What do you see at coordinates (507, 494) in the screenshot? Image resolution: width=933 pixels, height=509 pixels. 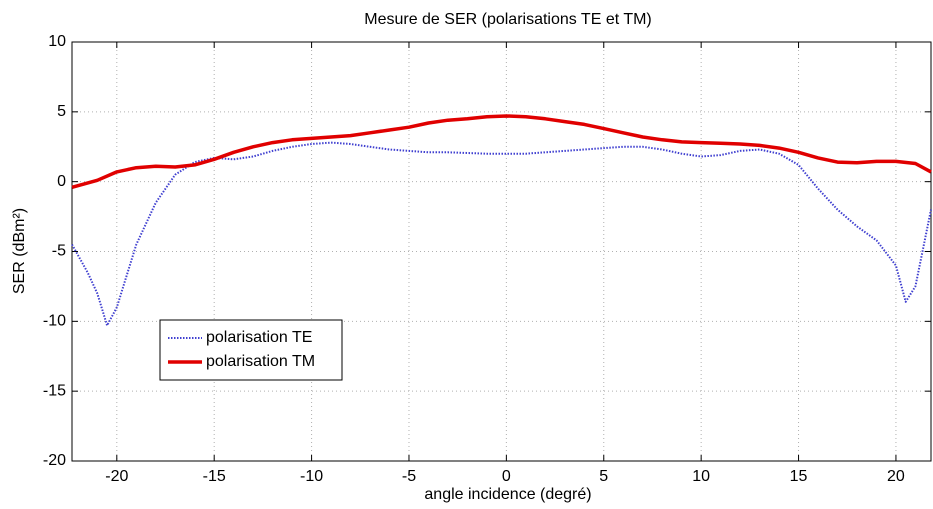 I see `x-axis-label: angle incidence (degré)` at bounding box center [507, 494].